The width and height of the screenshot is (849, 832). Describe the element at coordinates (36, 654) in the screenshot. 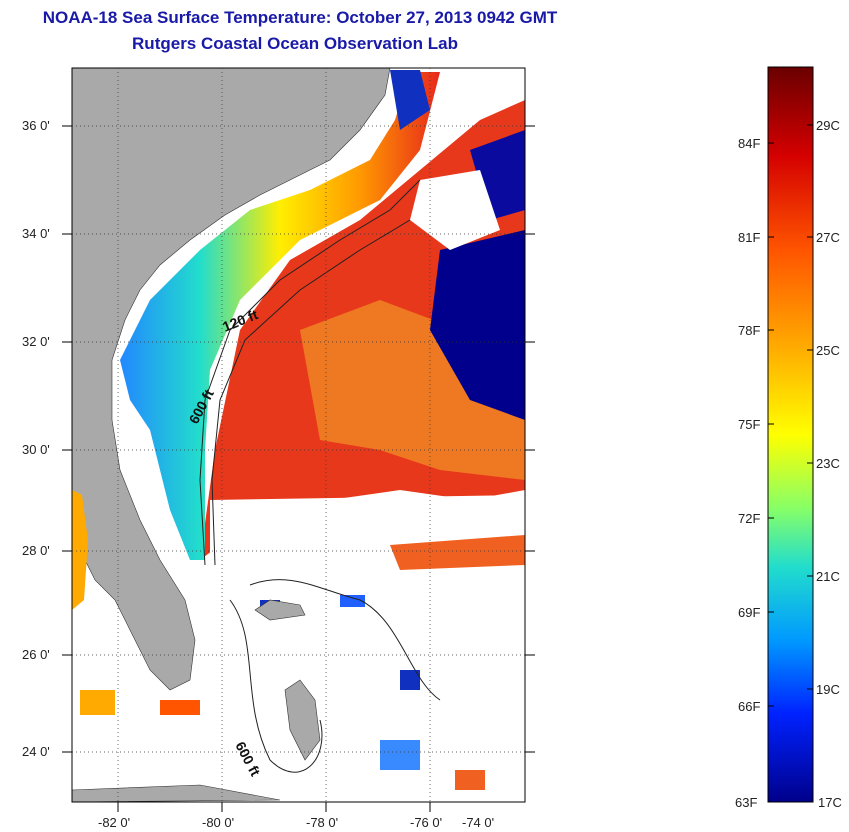

I see `lat-label: 26 0'` at that location.